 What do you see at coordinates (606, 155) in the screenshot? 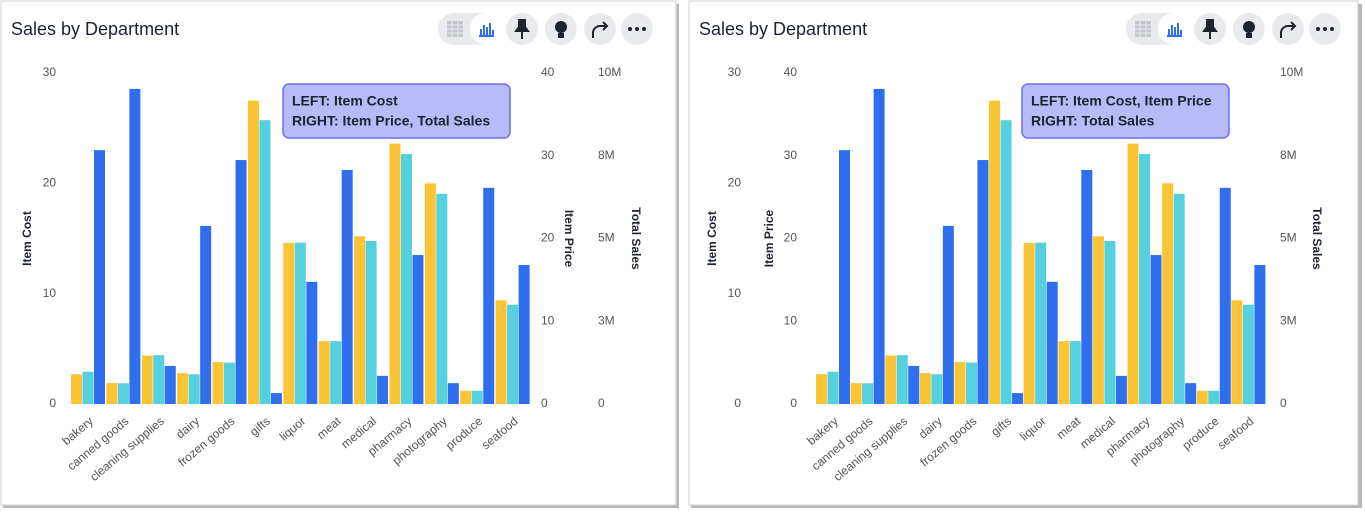
I see `y-tick-label: 8M` at bounding box center [606, 155].